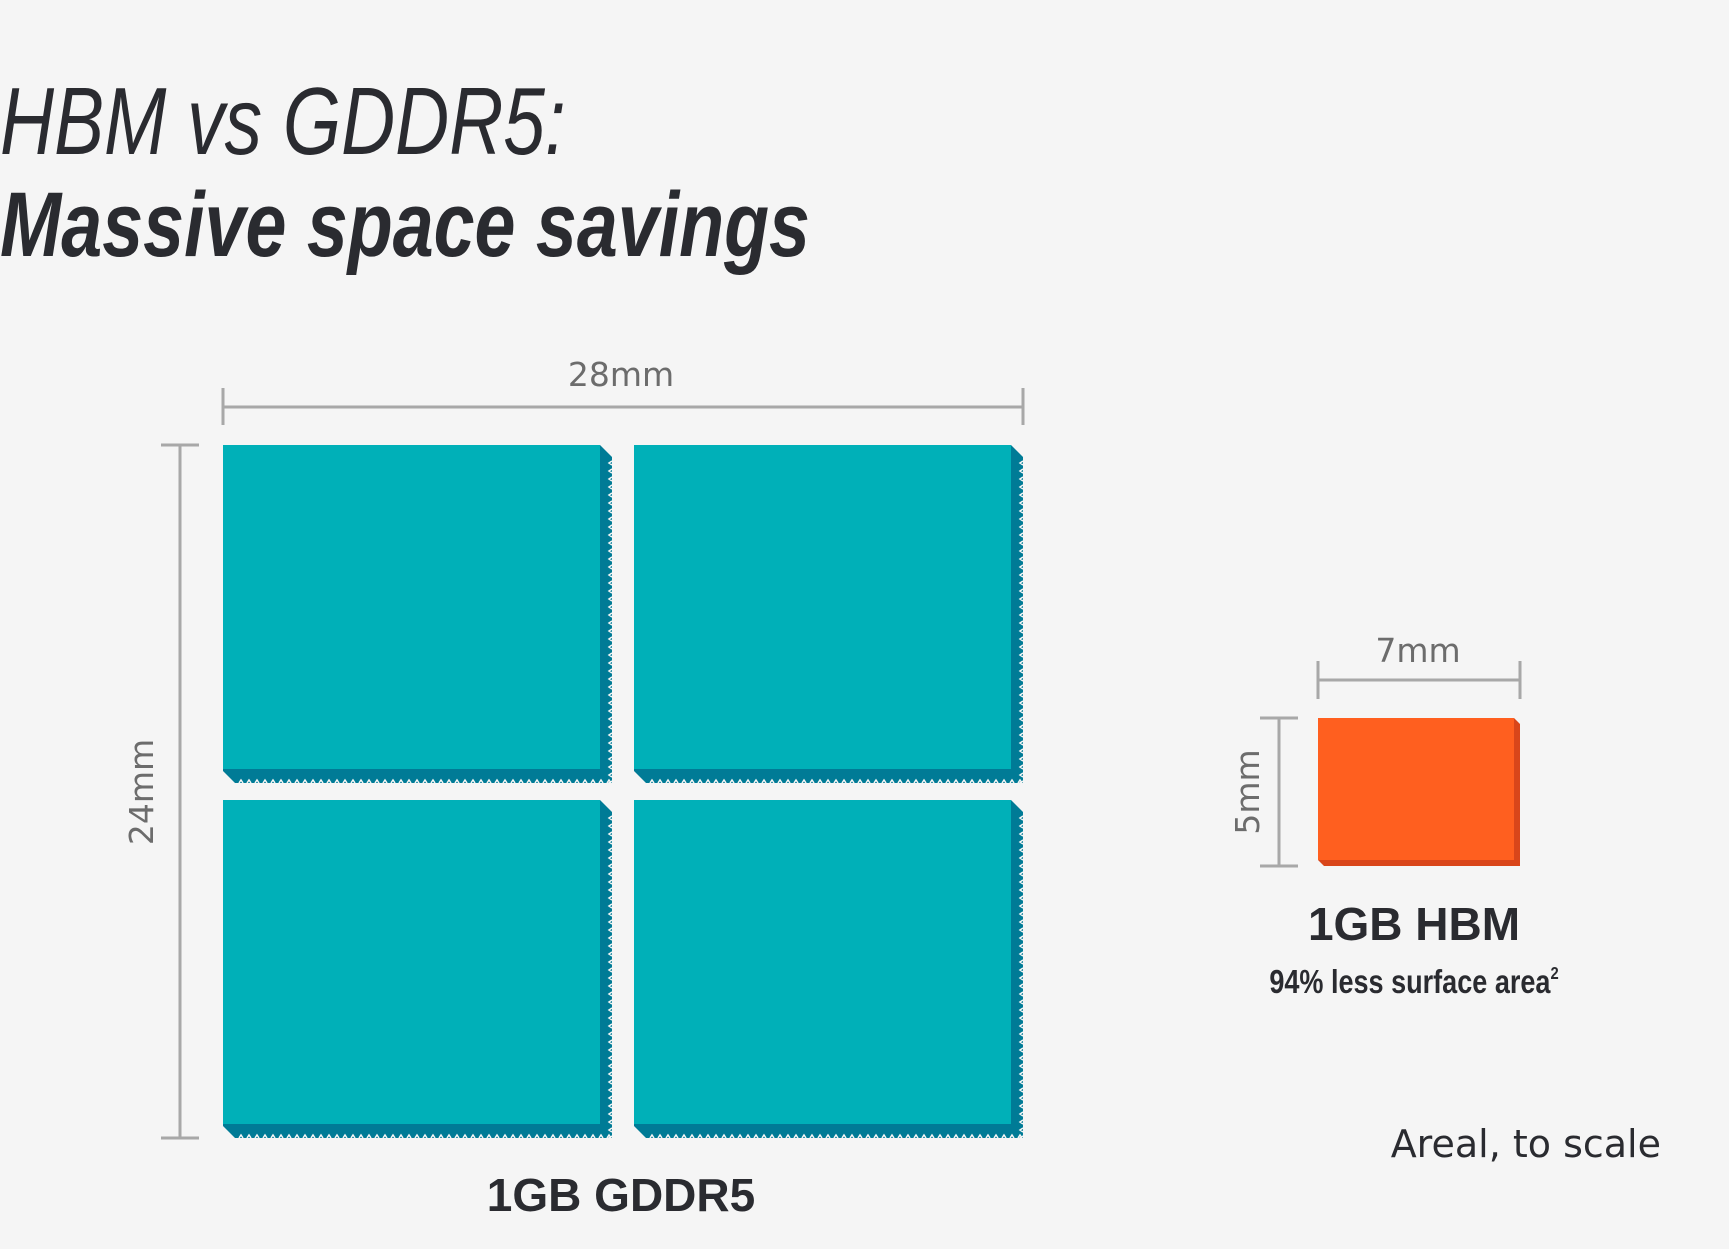  Describe the element at coordinates (1409, 983) in the screenshot. I see `hbm-caption-text: 94% less surface area` at that location.